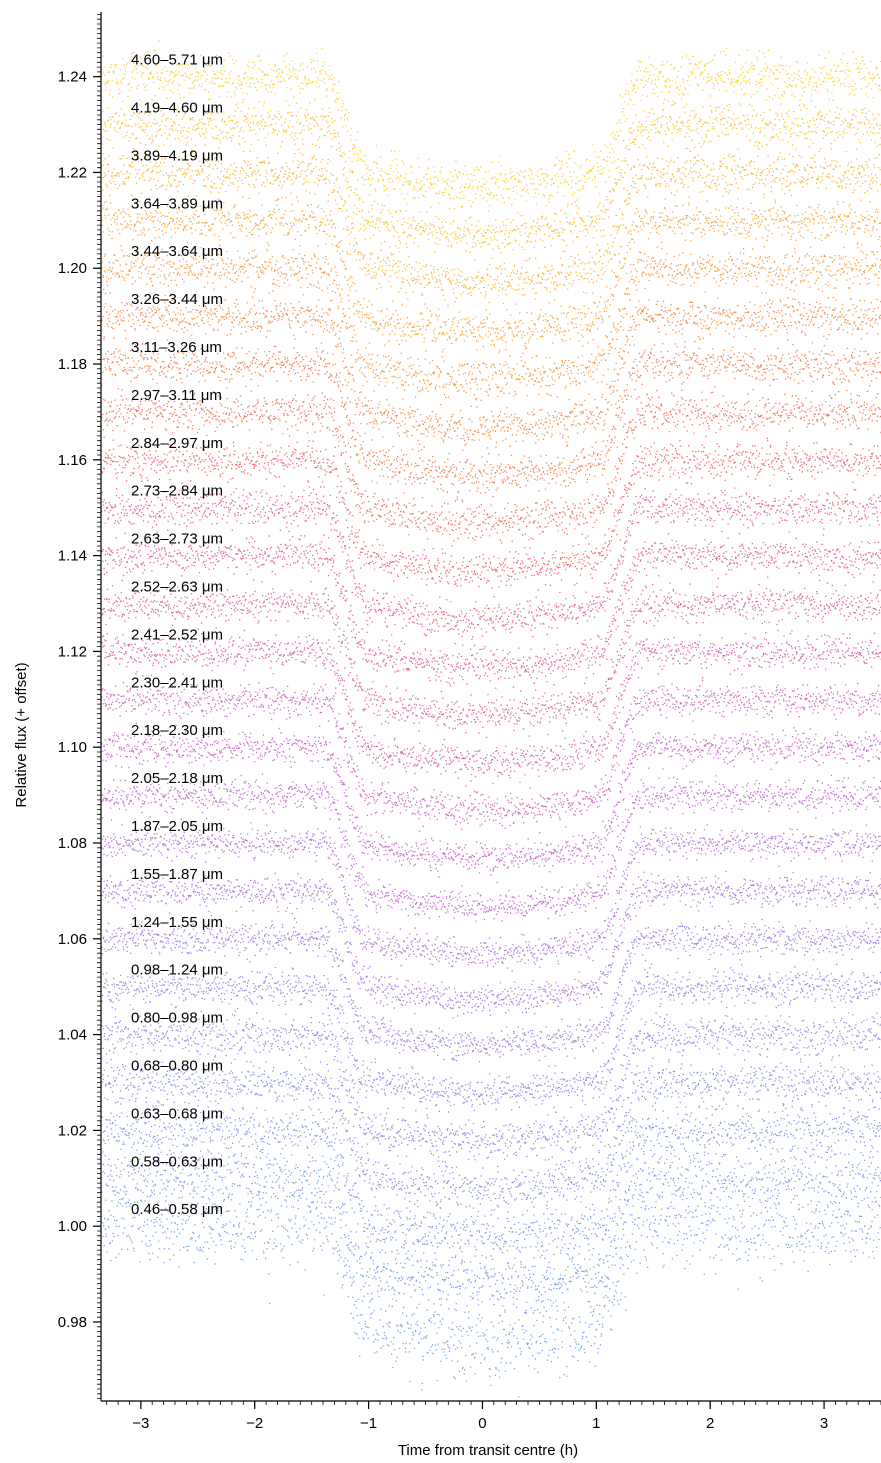 This screenshot has height=1463, width=881. I want to click on y-tick-label-6: 1.10, so click(72, 747).